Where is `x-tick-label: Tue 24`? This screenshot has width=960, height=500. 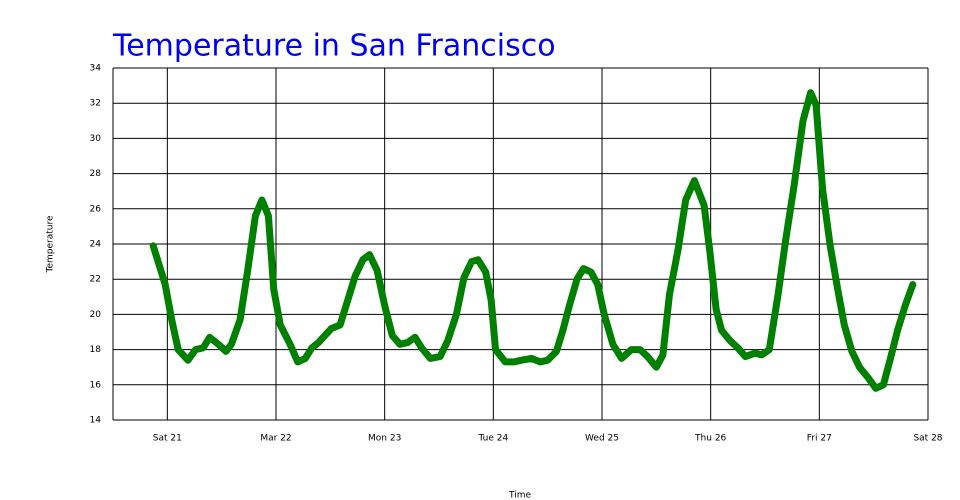 x-tick-label: Tue 24 is located at coordinates (492, 439).